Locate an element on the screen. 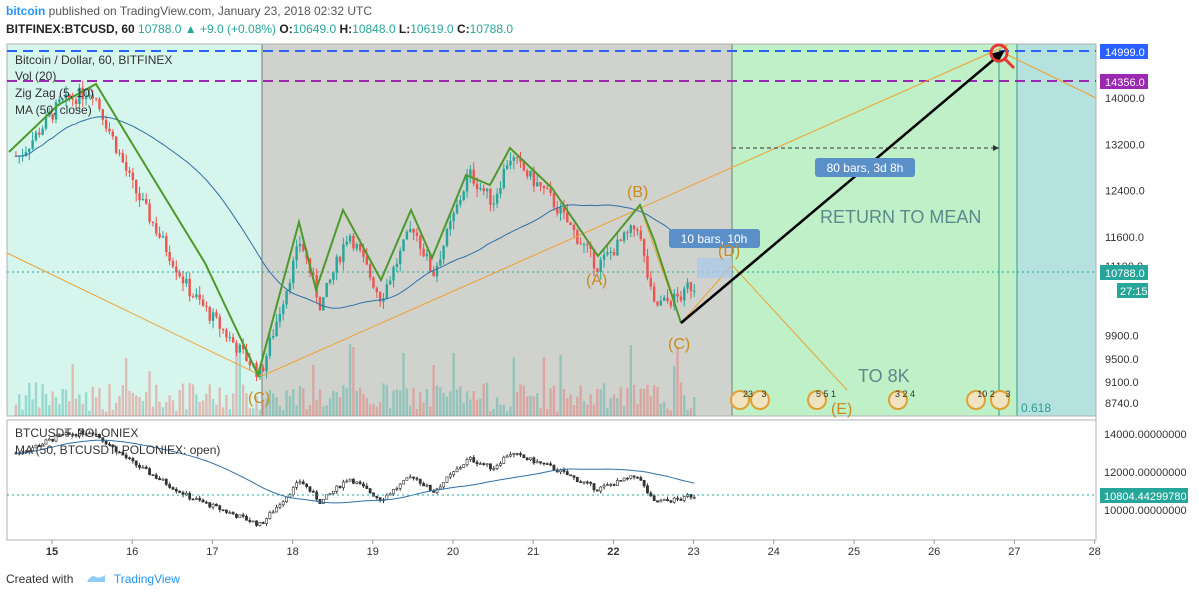 This screenshot has width=1199, height=597. low-value: 10619.0 is located at coordinates (432, 29).